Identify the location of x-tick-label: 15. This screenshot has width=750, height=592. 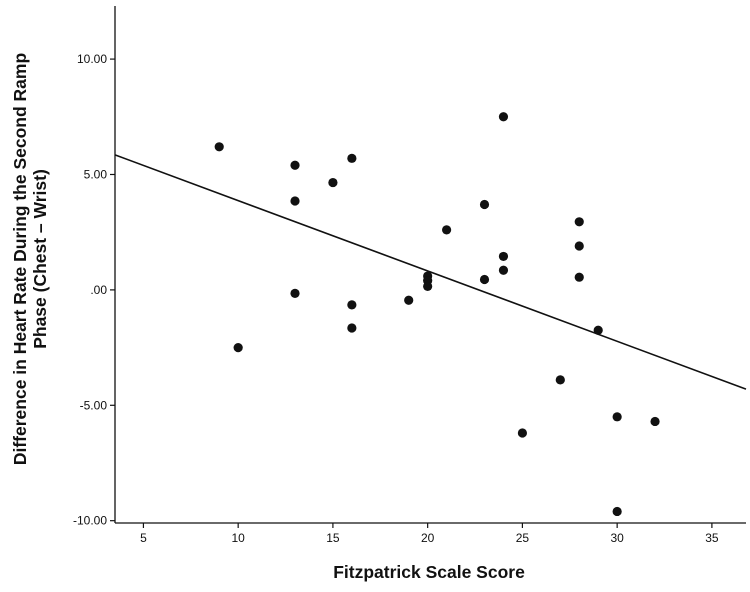
(333, 538).